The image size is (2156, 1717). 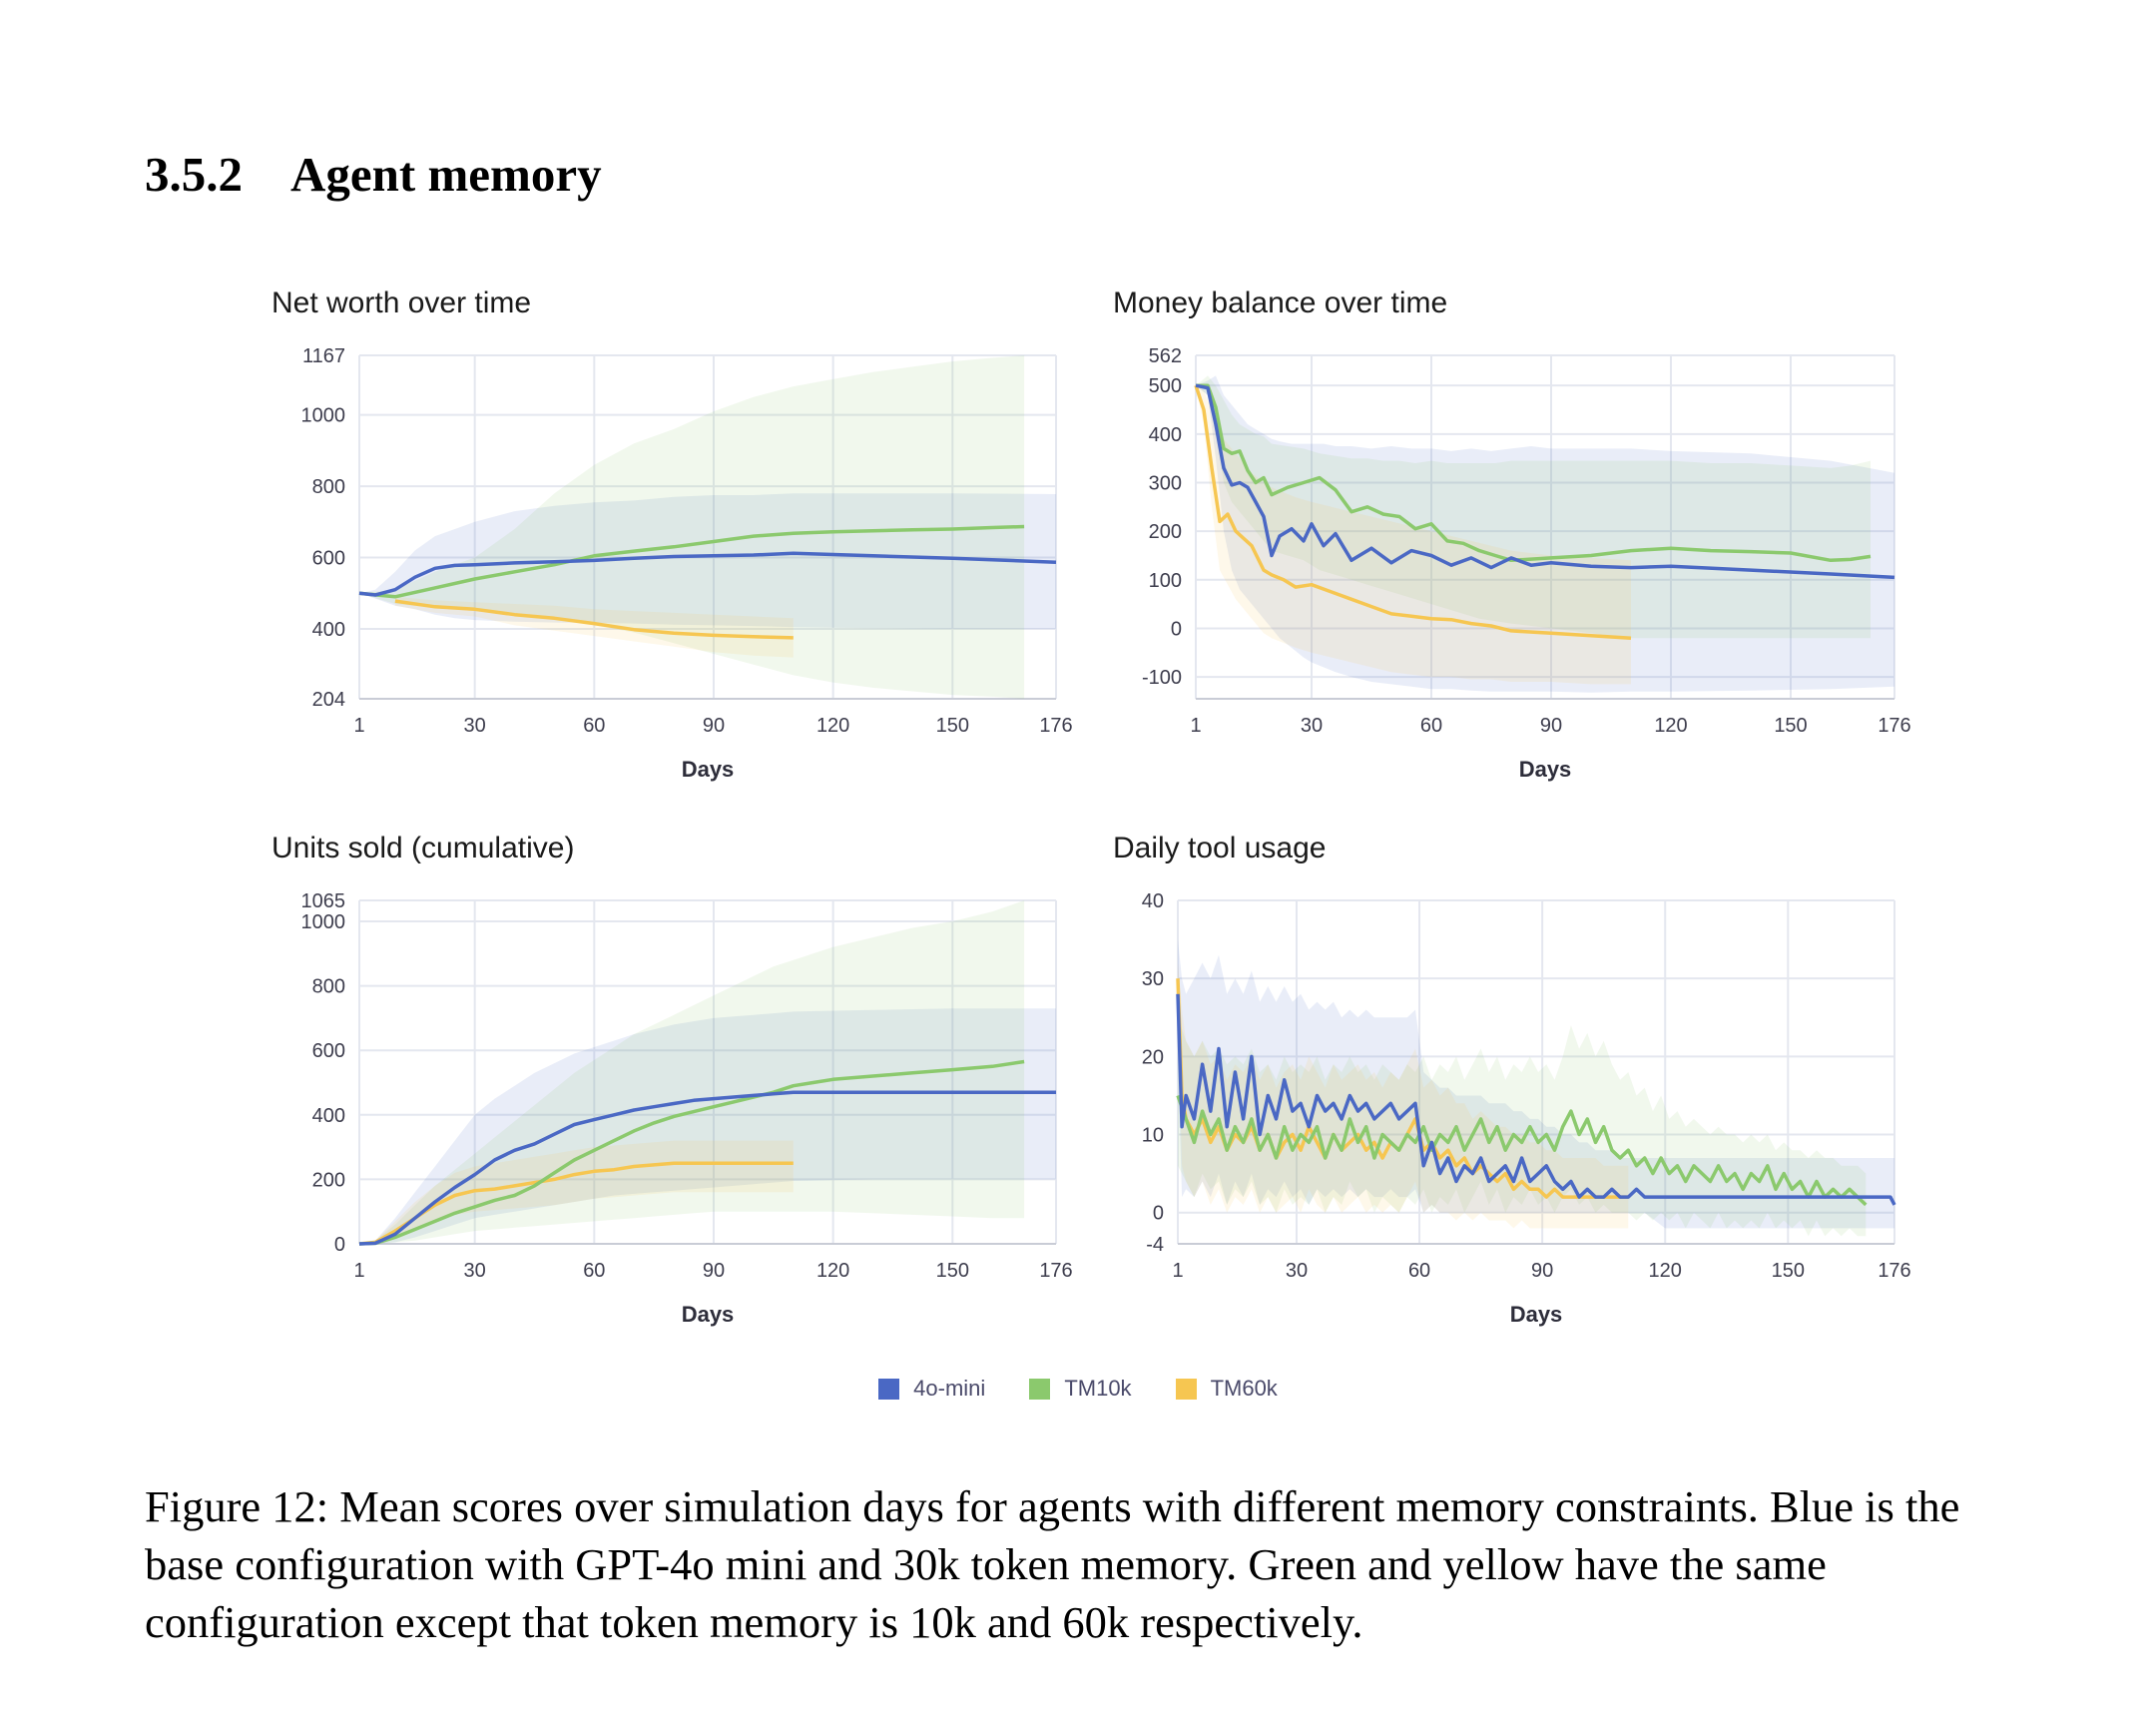 I want to click on legend-item-4o-mini: 4o-mini, so click(x=931, y=1389).